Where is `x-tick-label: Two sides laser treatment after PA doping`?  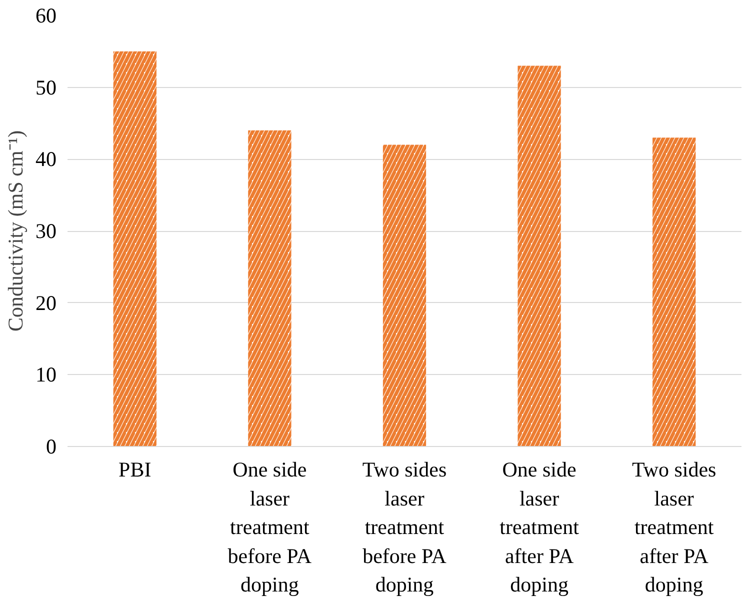 x-tick-label: Two sides laser treatment after PA doping is located at coordinates (674, 527).